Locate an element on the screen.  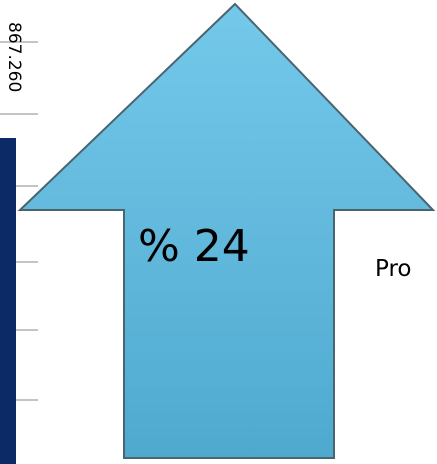
bars-group is located at coordinates (8, 301).